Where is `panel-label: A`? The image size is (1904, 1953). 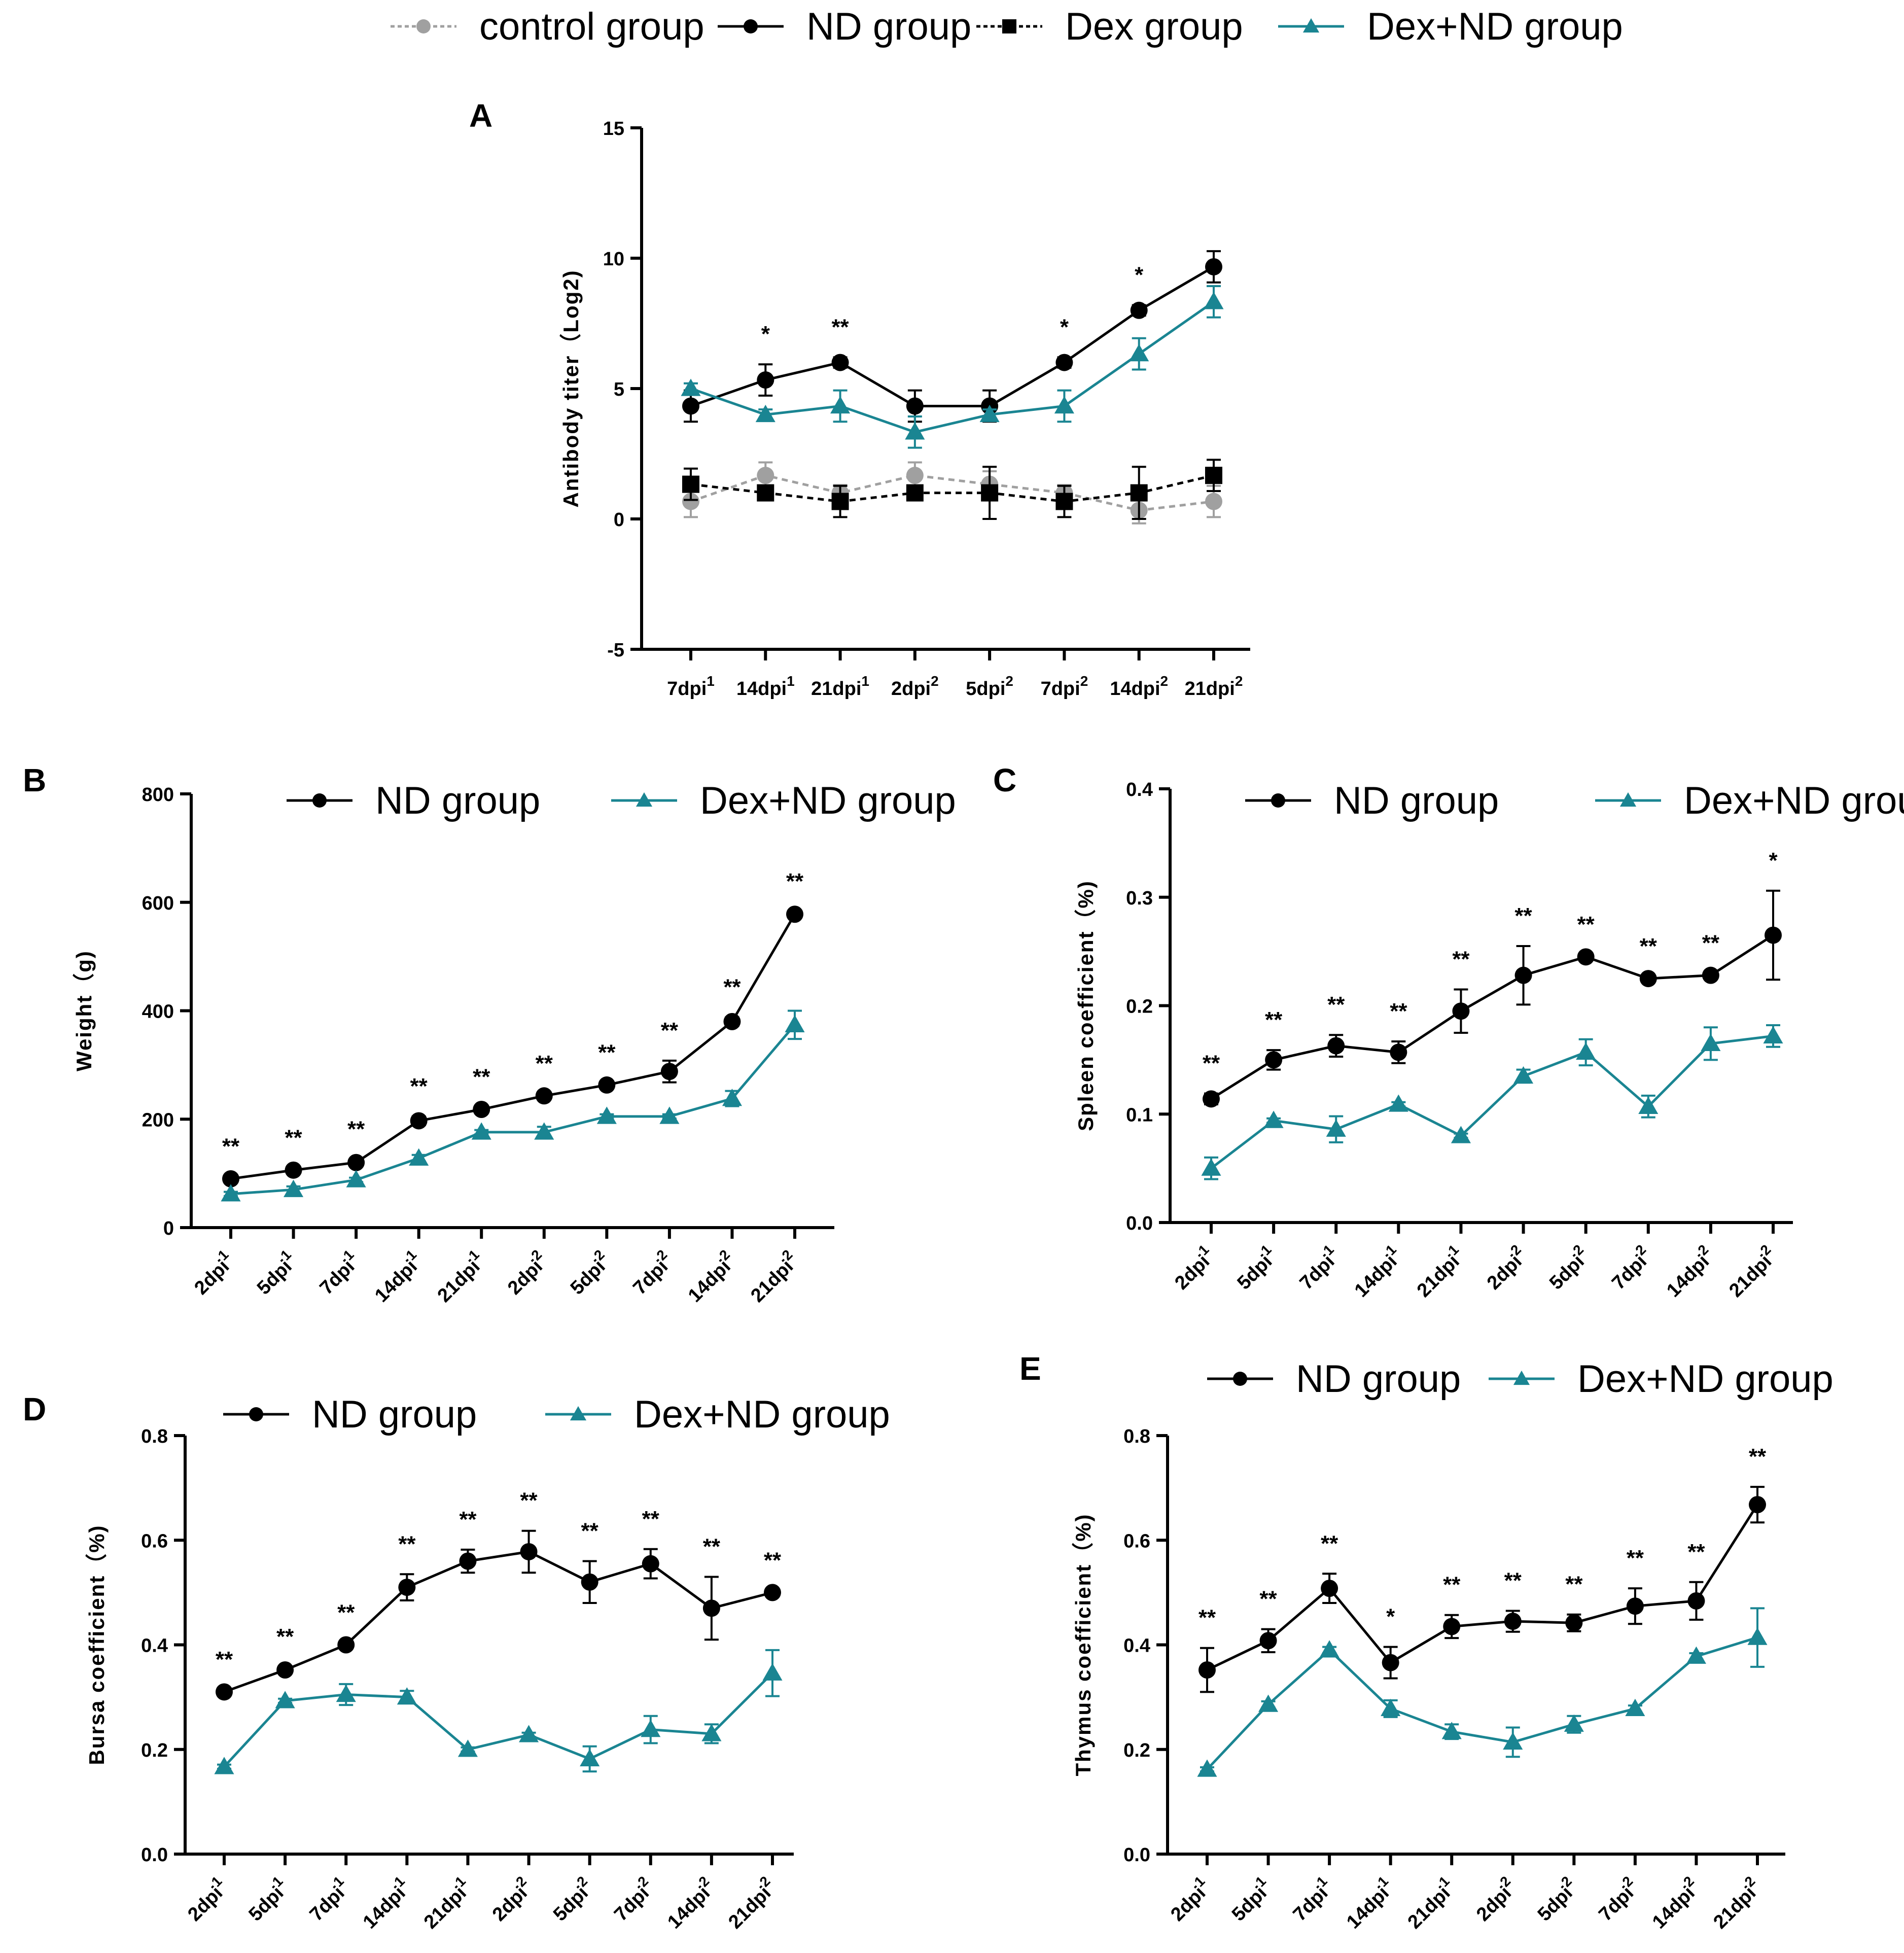
panel-label: A is located at coordinates (481, 116).